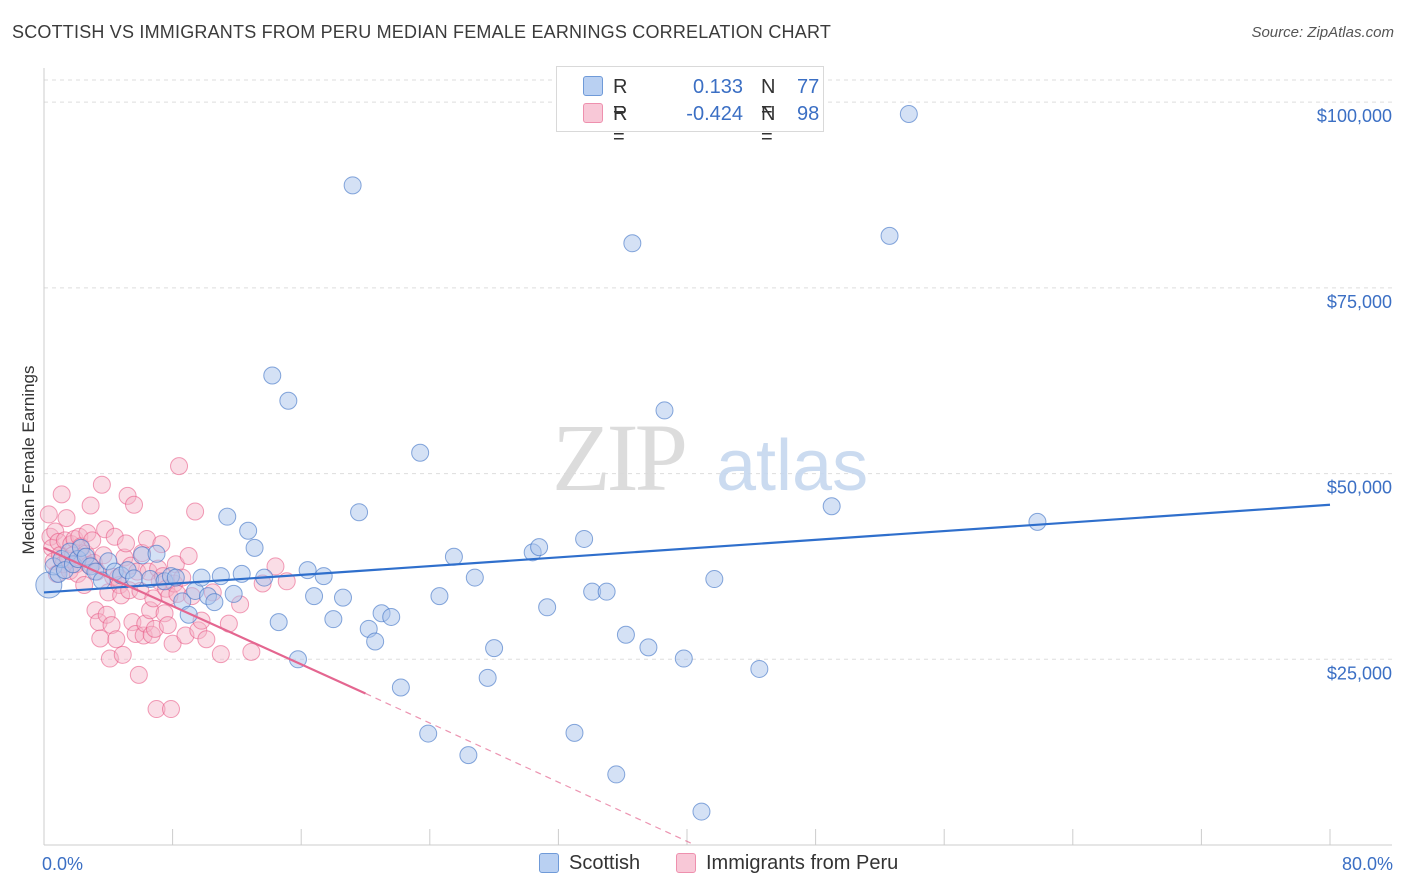  I want to click on x-tick-label-max: 80.0%, so click(1367, 864).